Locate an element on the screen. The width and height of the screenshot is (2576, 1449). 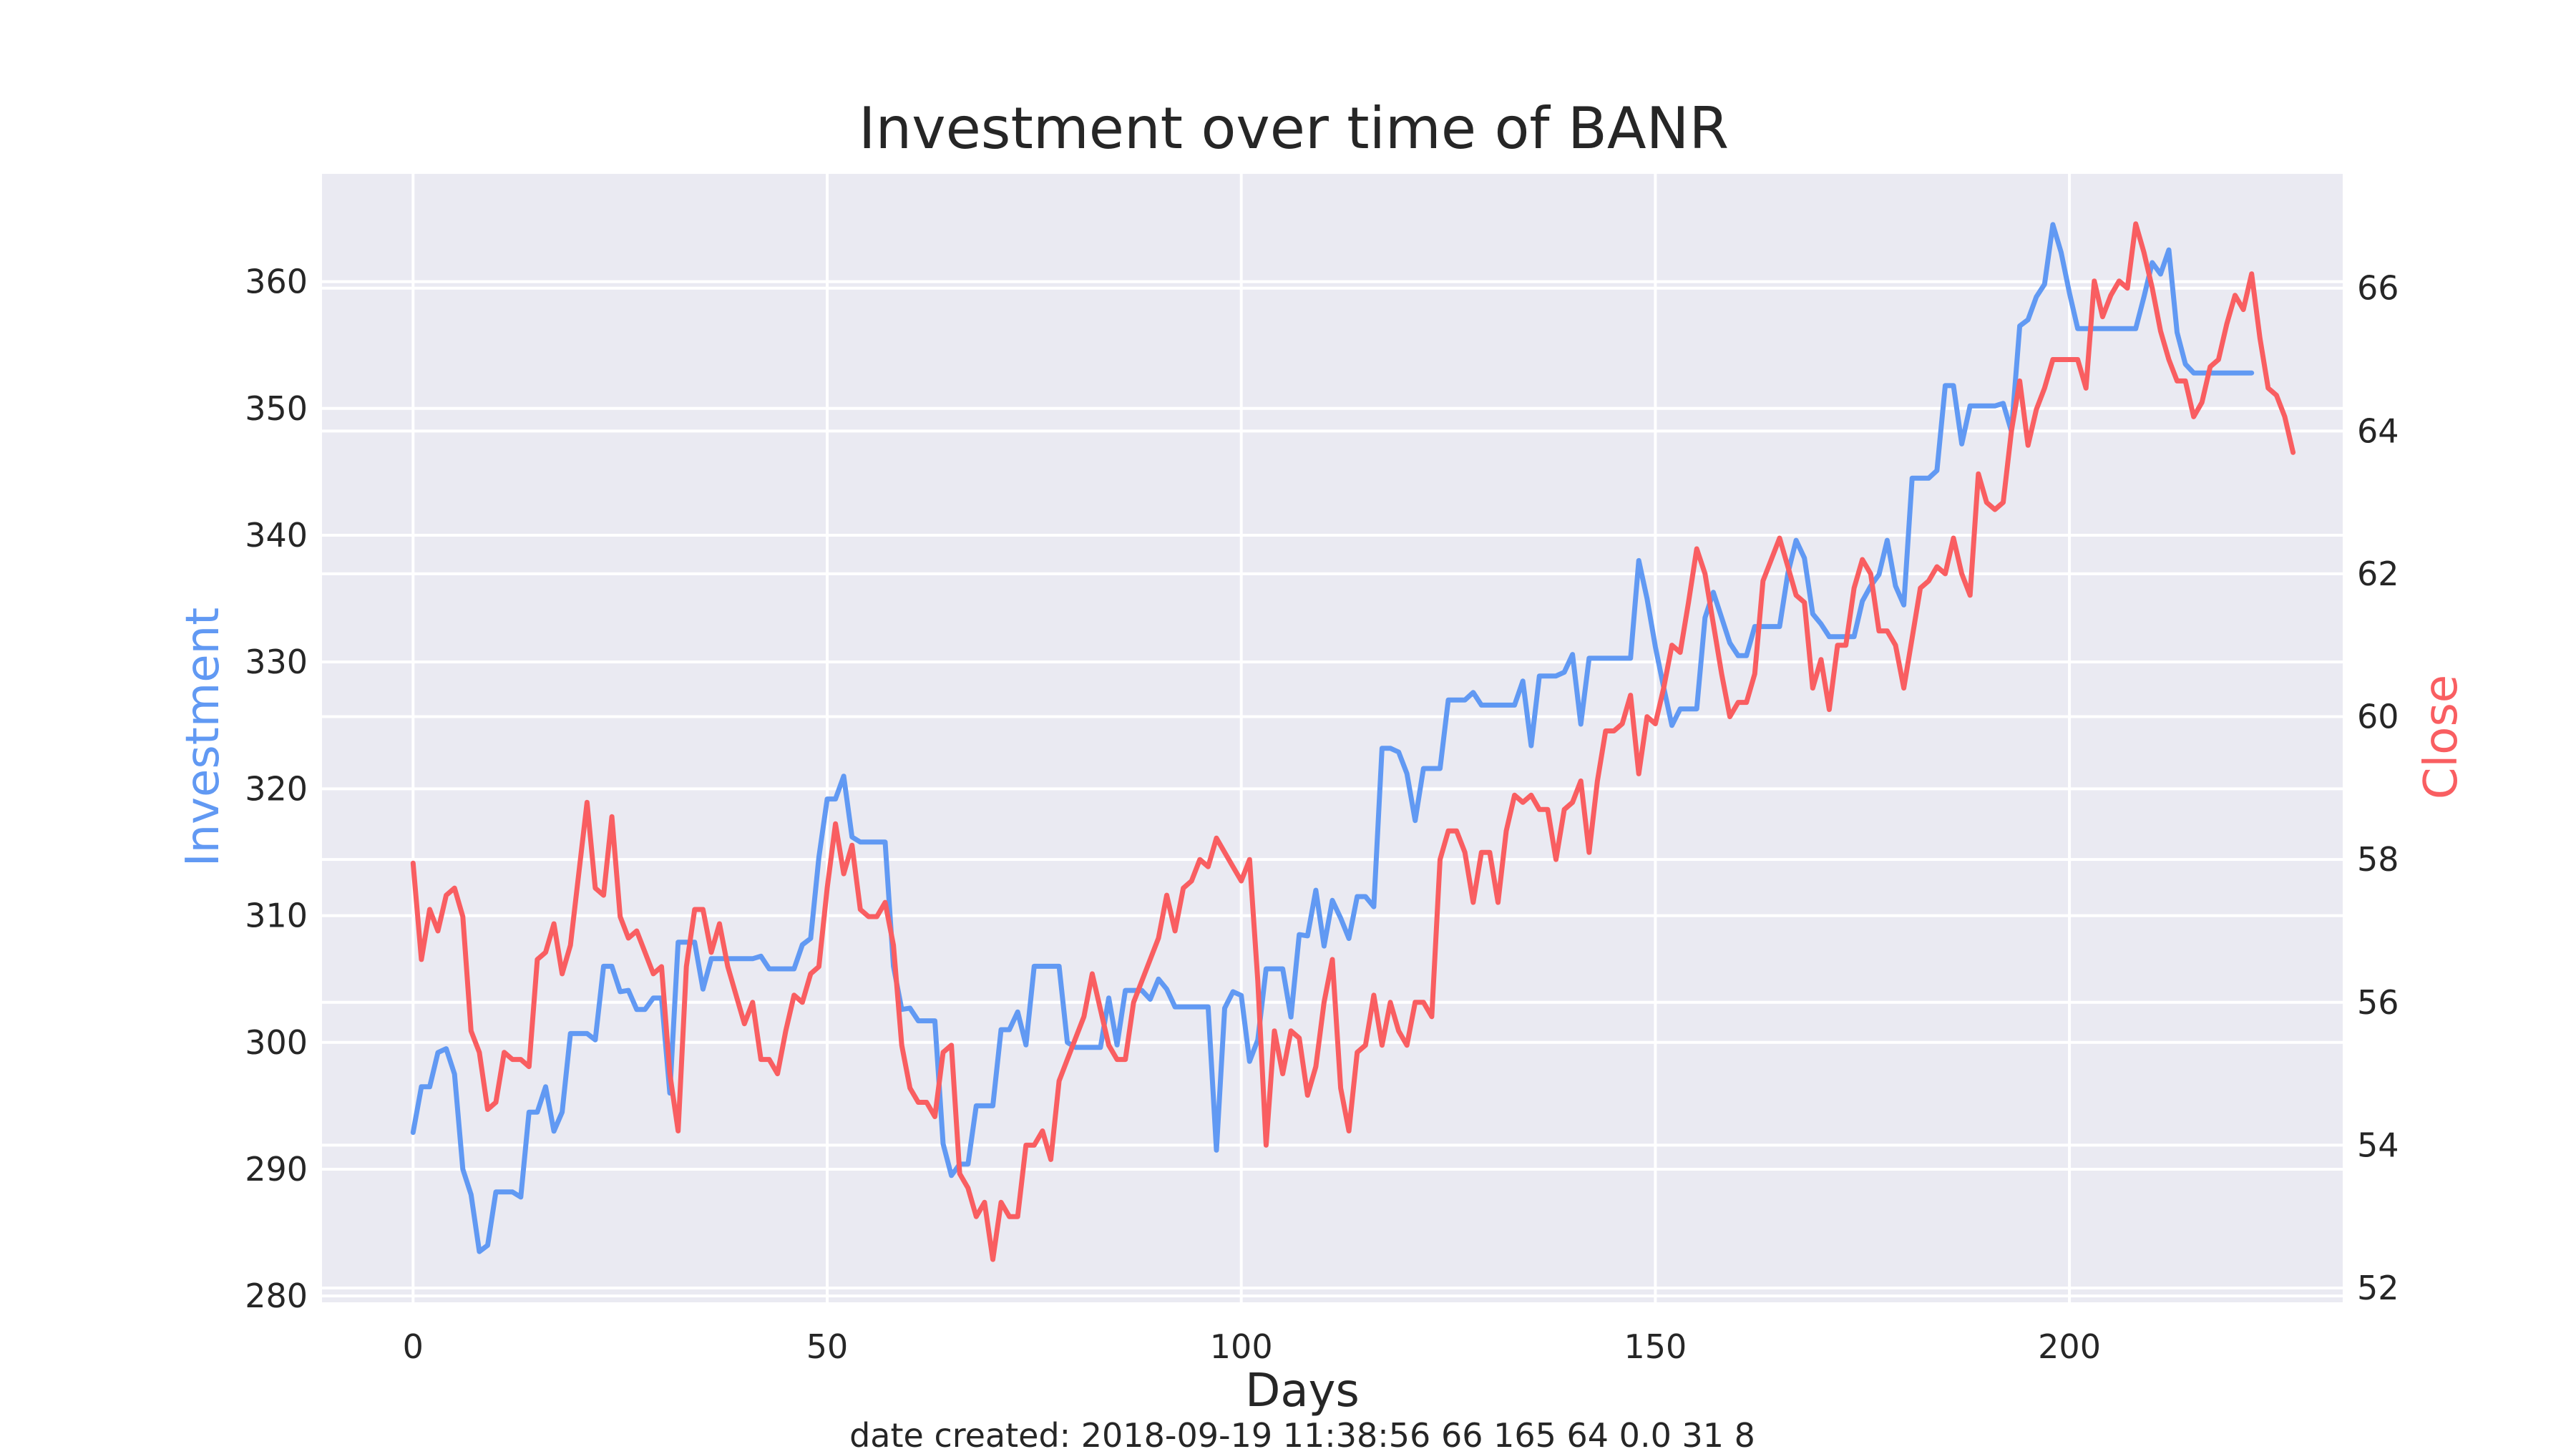
left-y-tick-label: 310 is located at coordinates (276, 916).